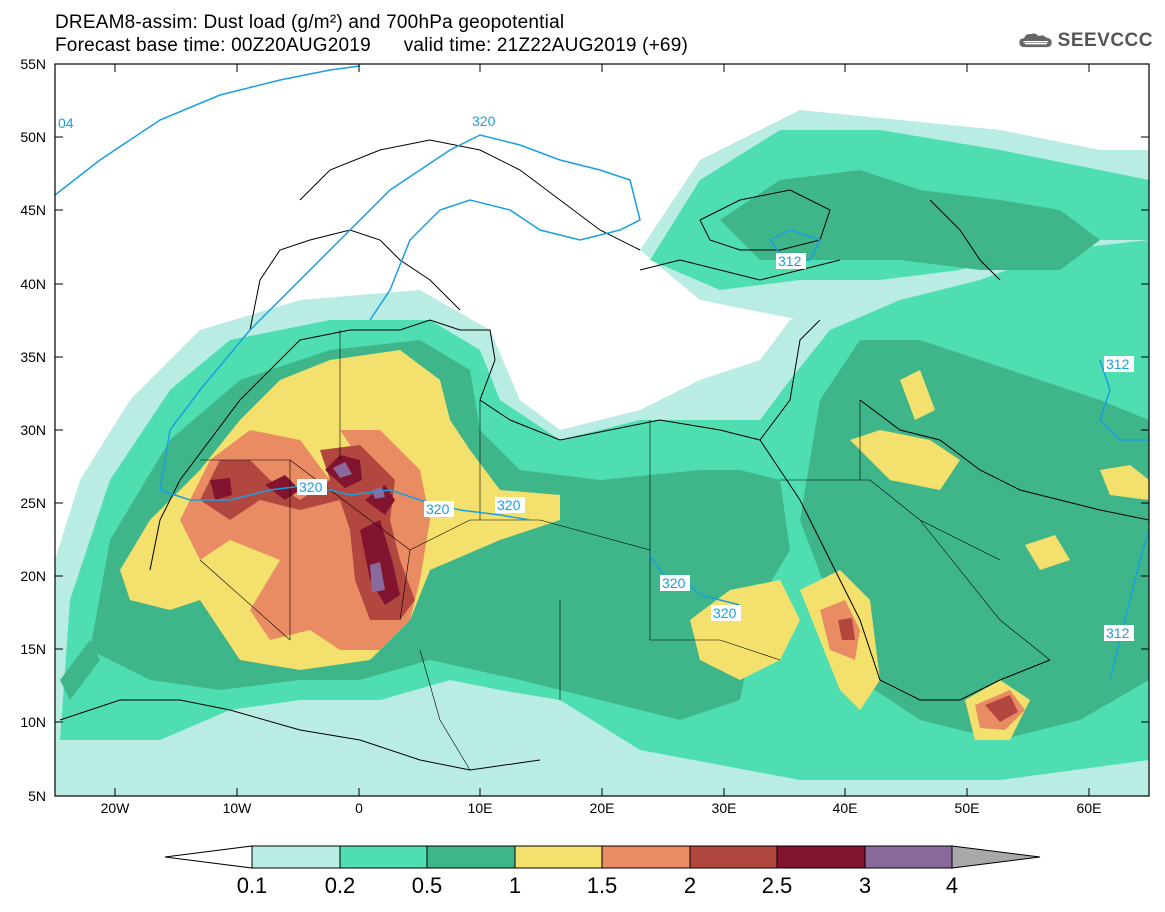  I want to click on colorbar-label: 1, so click(515, 885).